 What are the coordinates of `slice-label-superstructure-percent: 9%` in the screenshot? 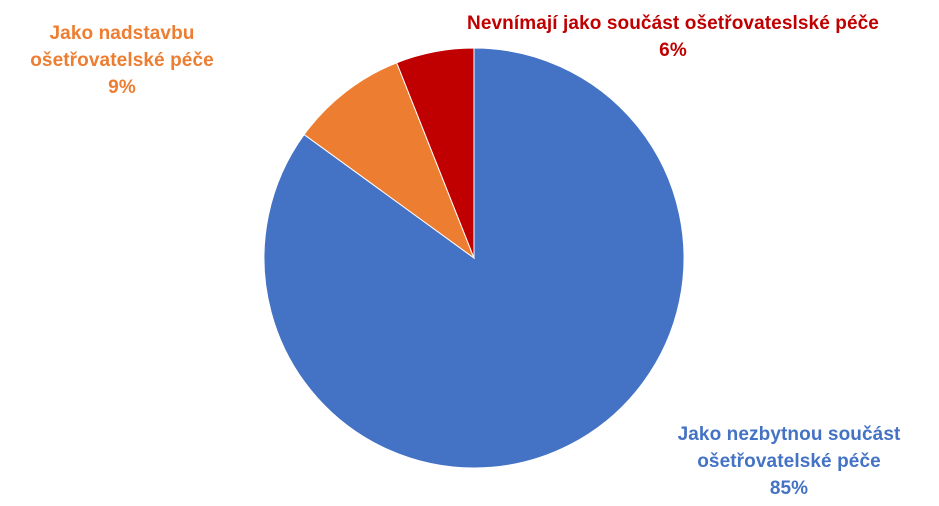 It's located at (122, 87).